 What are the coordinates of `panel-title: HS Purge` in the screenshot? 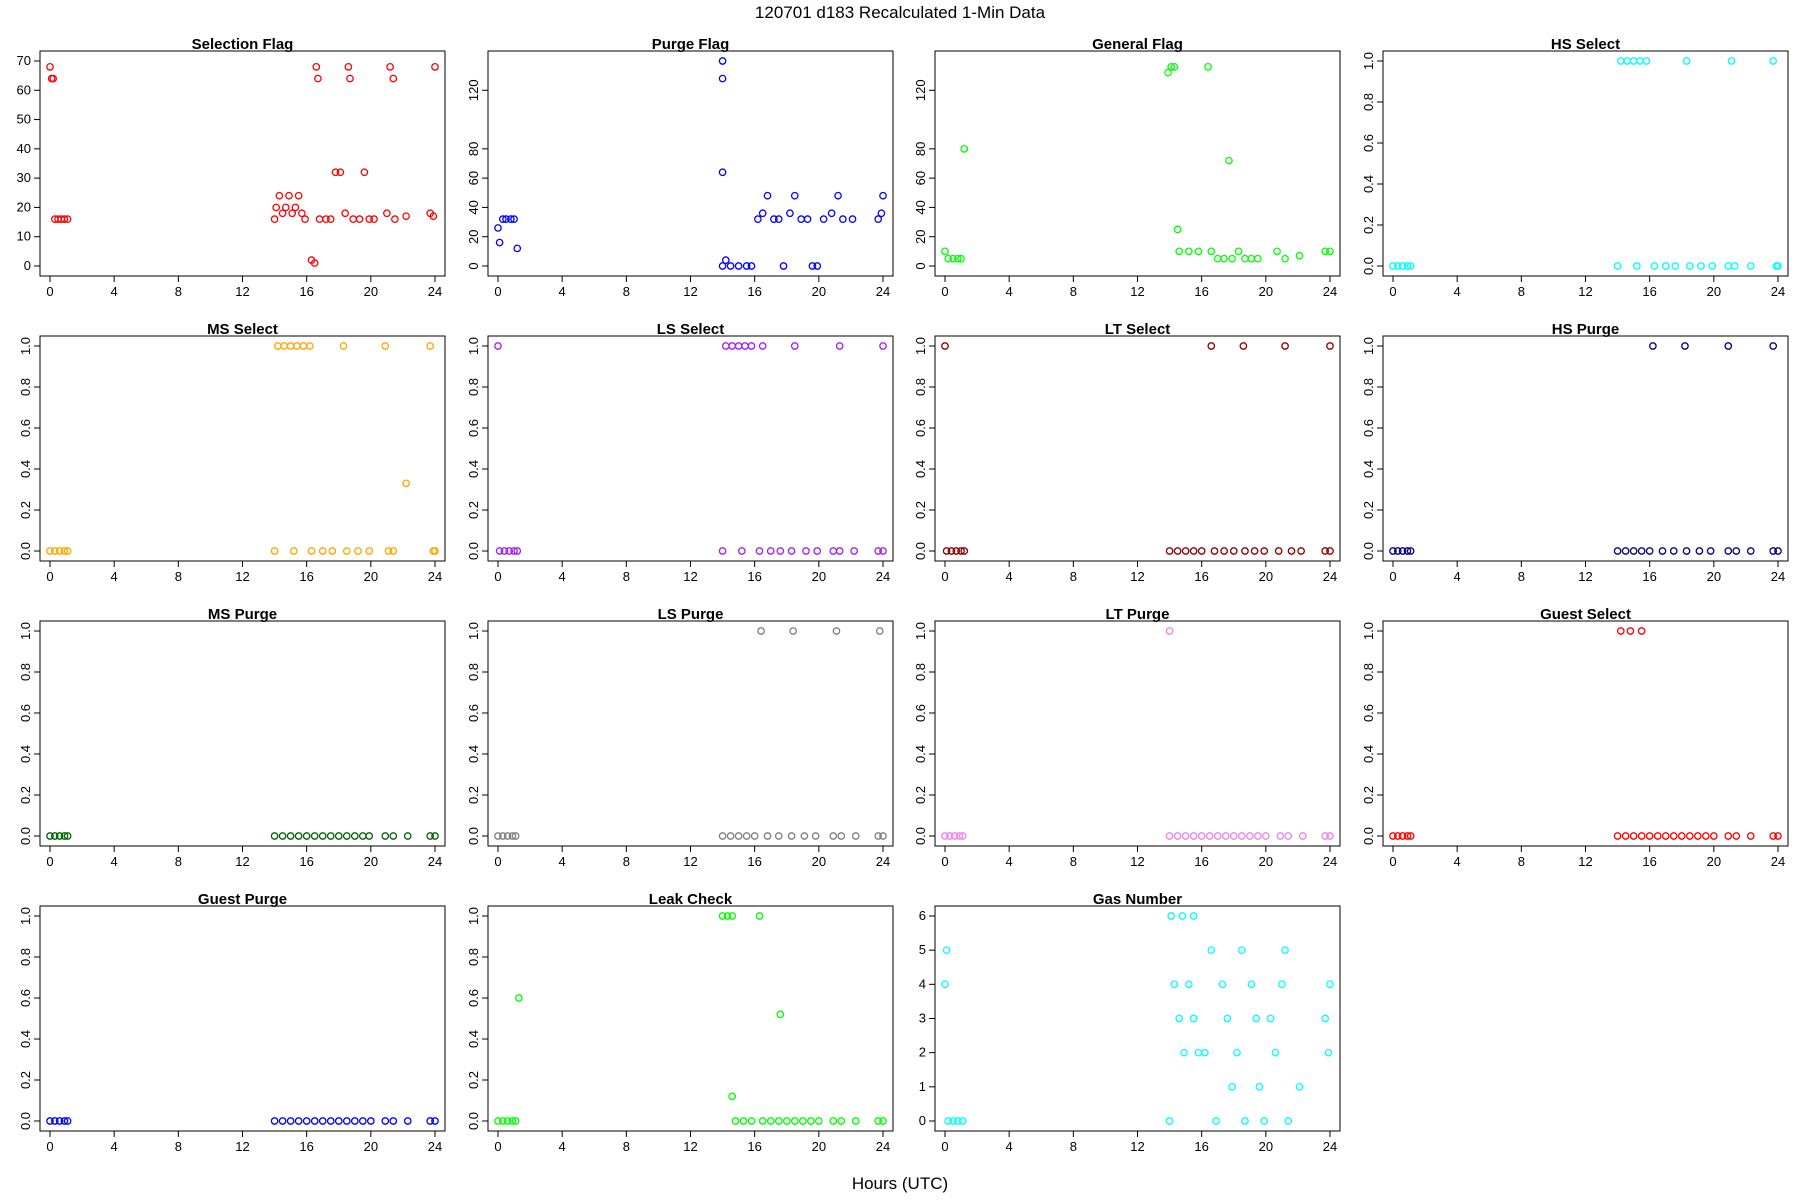 It's located at (1586, 329).